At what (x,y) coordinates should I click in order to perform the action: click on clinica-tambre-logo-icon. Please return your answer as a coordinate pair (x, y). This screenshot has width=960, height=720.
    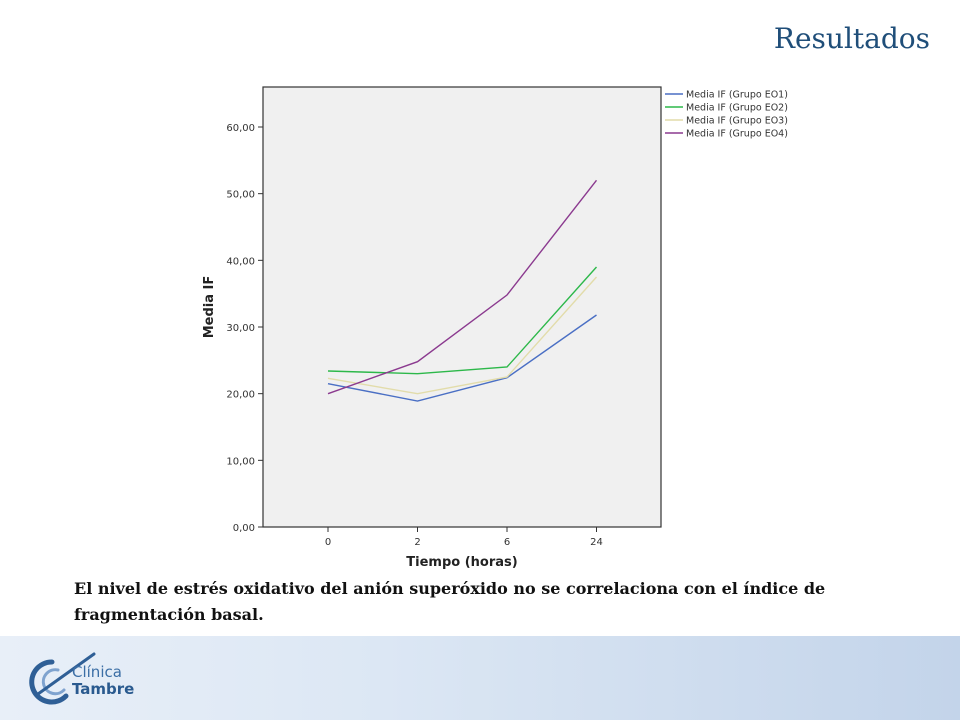
    Looking at the image, I should click on (62, 678).